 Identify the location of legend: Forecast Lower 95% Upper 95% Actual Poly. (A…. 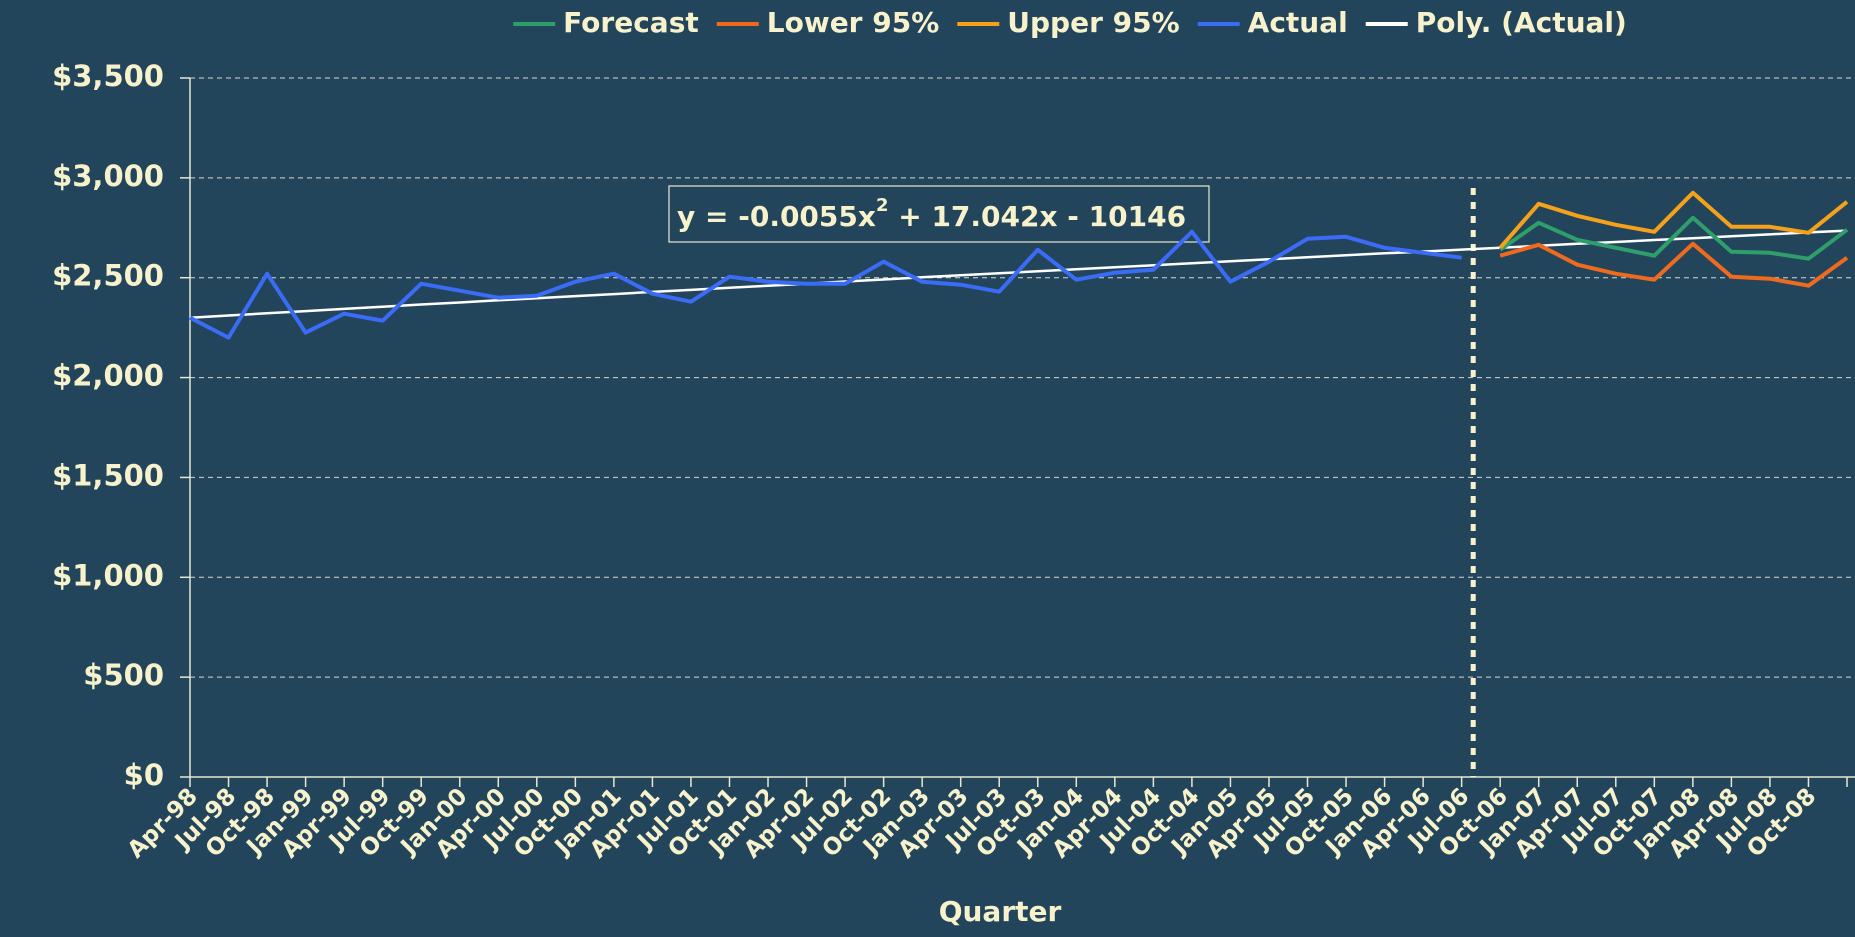
(1070, 22).